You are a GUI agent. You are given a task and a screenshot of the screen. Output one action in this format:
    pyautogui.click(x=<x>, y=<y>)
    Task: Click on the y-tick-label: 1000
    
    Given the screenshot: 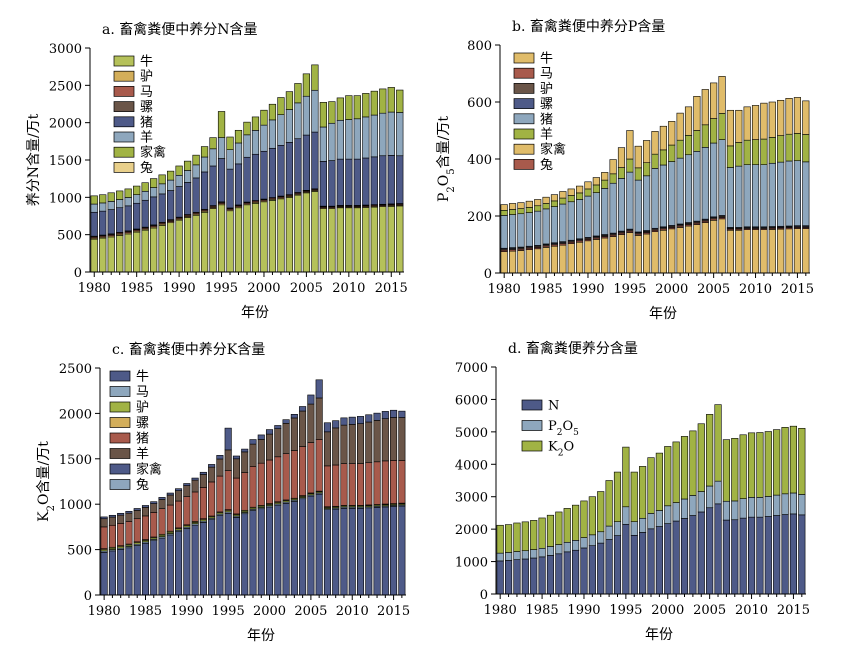 What is the action you would take?
    pyautogui.click(x=65, y=198)
    